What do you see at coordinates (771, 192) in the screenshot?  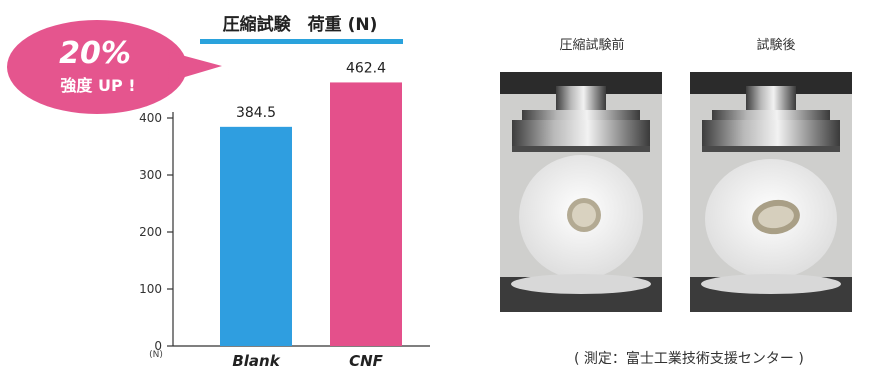 I see `photo-after-compression` at bounding box center [771, 192].